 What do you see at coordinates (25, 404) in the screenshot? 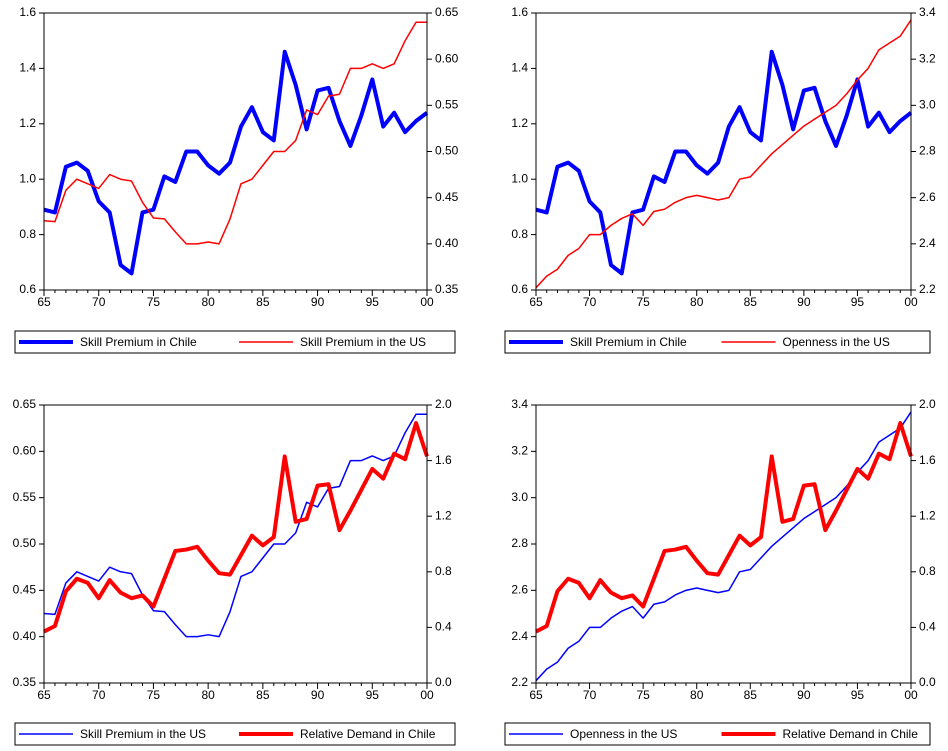
I see `y-tick-label: 0.65` at bounding box center [25, 404].